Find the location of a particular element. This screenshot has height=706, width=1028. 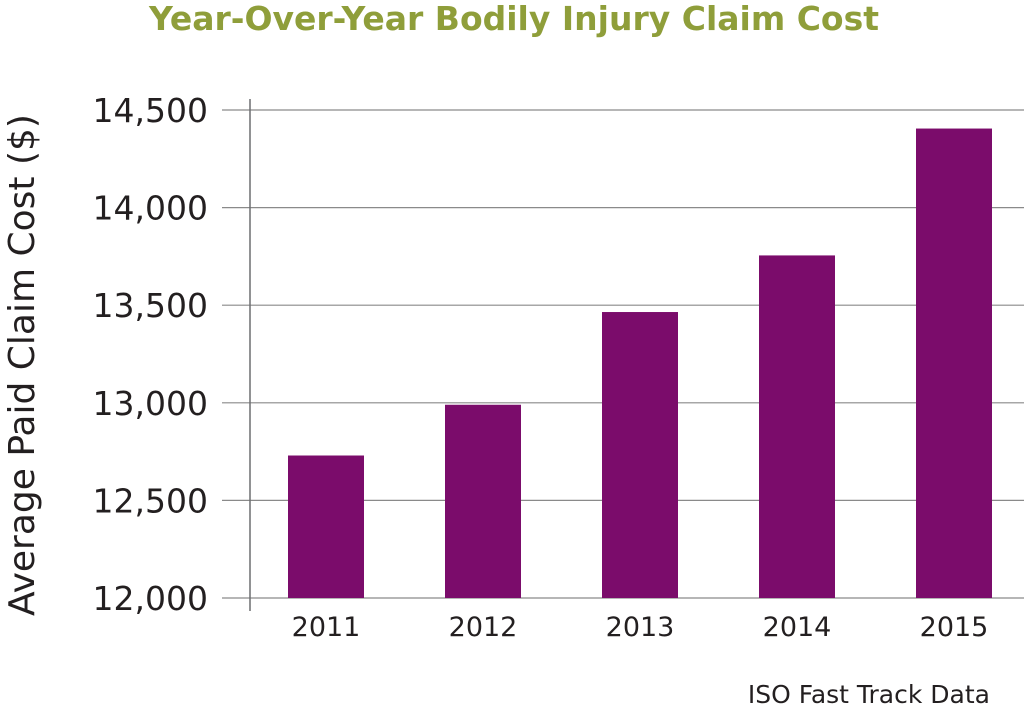

bar-2015 is located at coordinates (954, 363).